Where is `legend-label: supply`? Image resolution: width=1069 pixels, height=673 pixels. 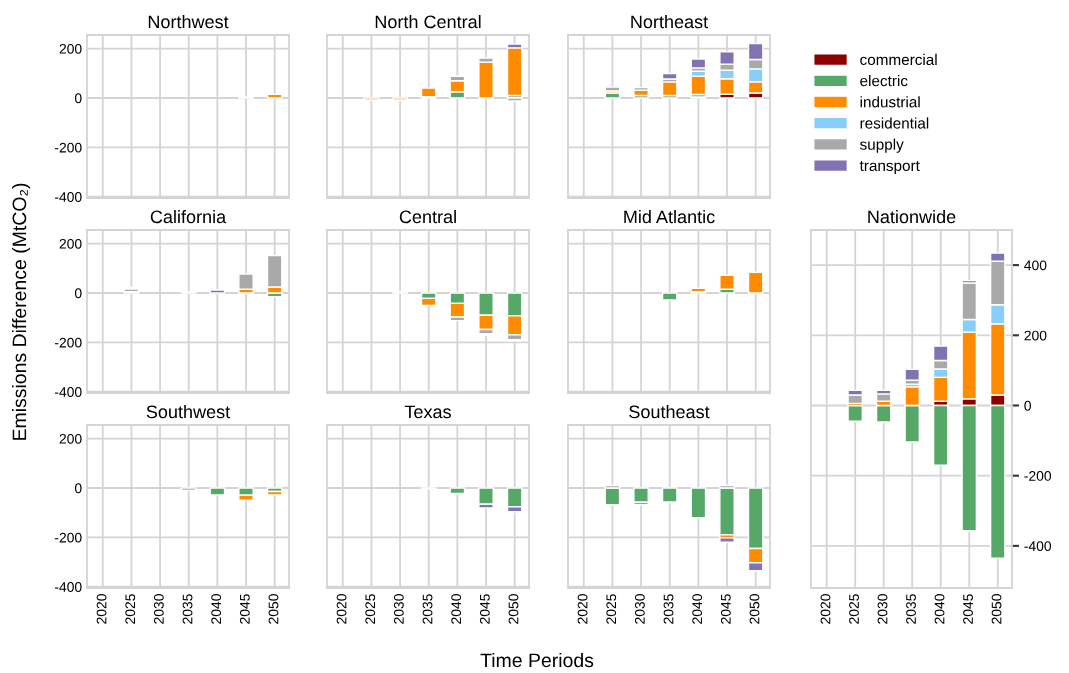
legend-label: supply is located at coordinates (882, 145).